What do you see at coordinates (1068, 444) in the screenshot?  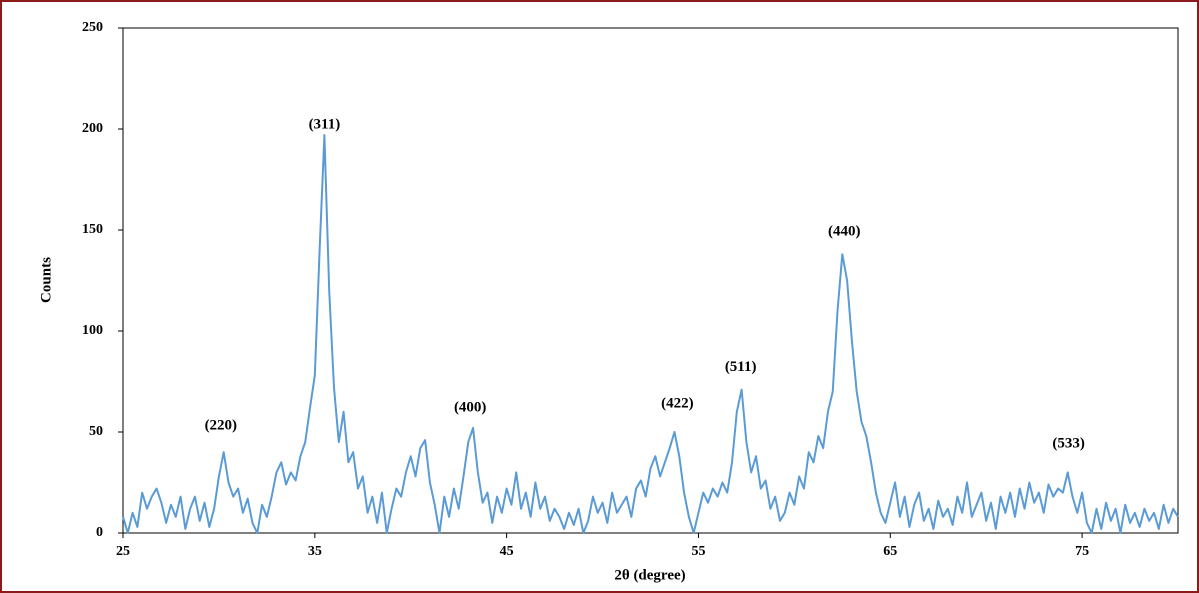 I see `peak-label: (533)` at bounding box center [1068, 444].